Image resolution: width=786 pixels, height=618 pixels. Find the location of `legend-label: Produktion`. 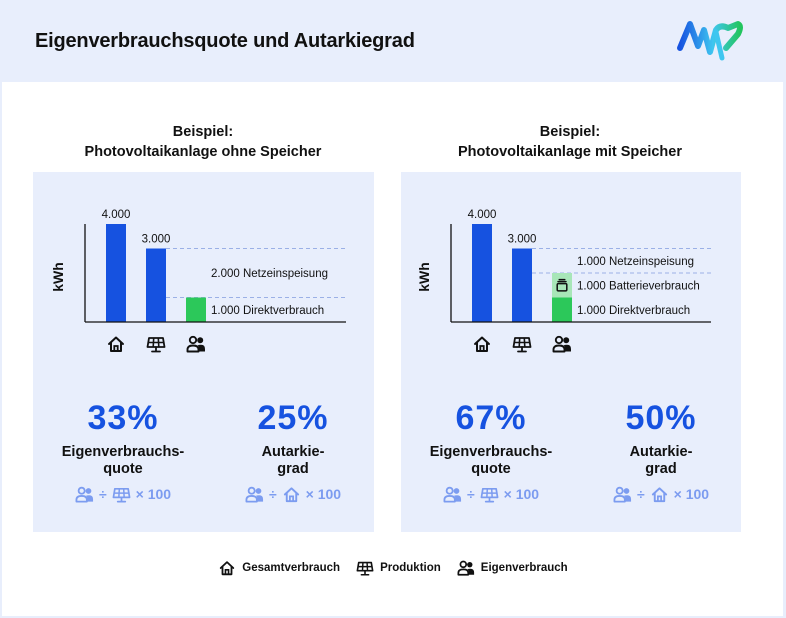

legend-label: Produktion is located at coordinates (410, 568).